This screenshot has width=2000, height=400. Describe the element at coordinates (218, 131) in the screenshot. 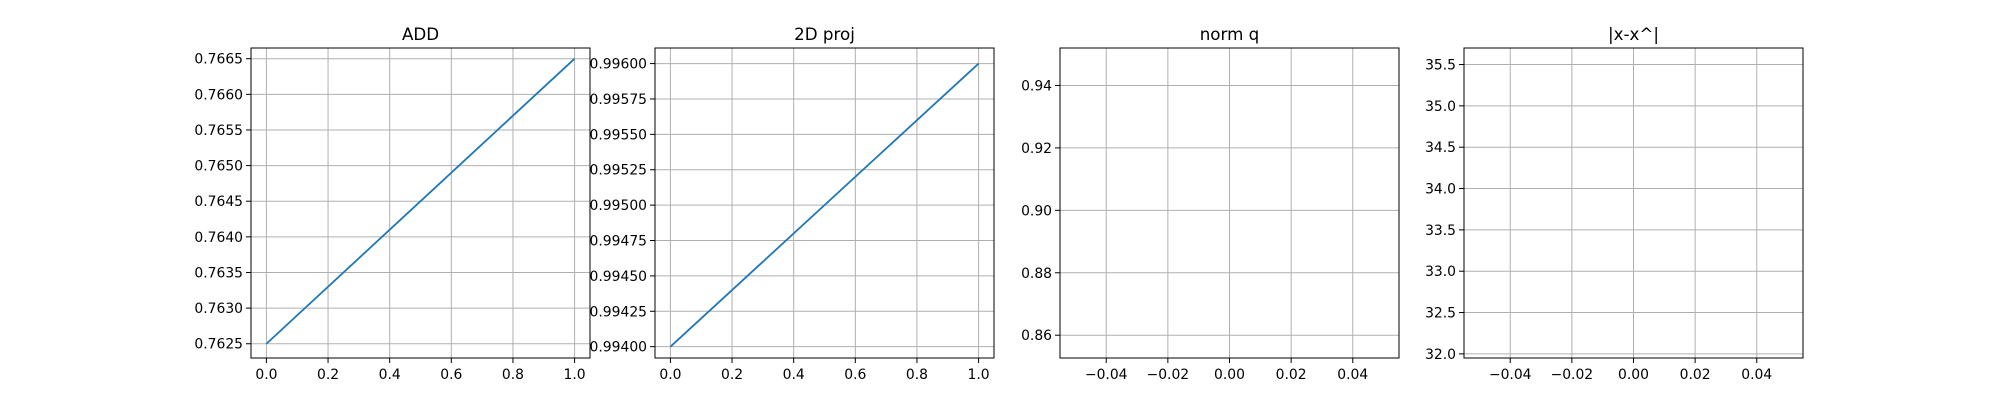

I see `y-tick-label: 0.7655` at that location.